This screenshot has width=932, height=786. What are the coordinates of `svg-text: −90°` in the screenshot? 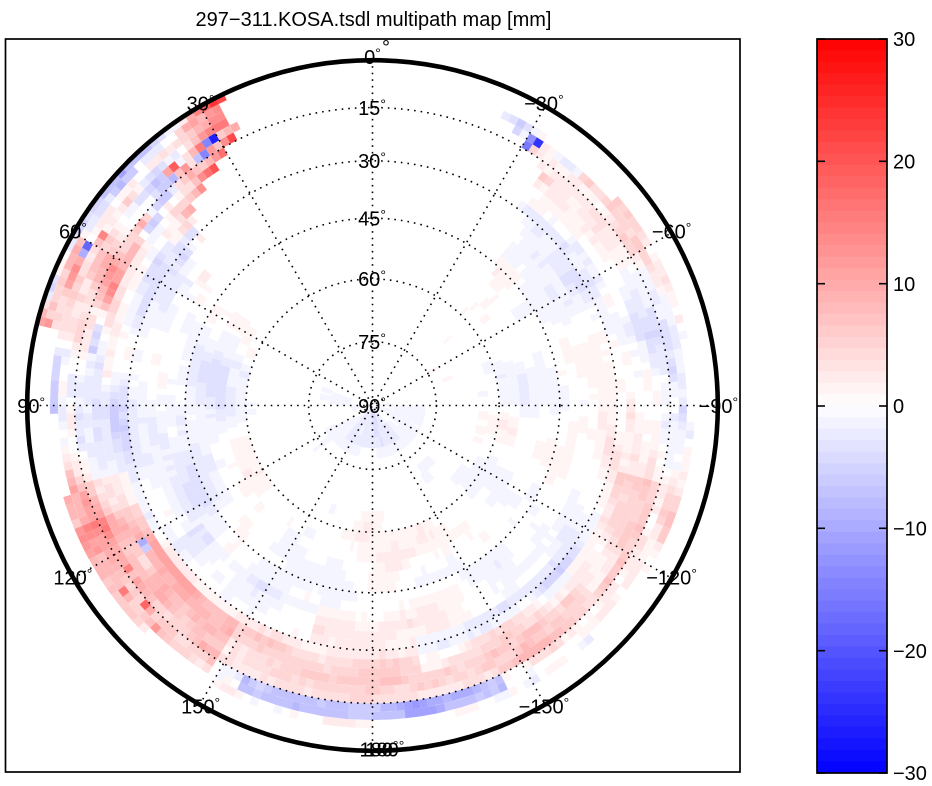 It's located at (719, 406).